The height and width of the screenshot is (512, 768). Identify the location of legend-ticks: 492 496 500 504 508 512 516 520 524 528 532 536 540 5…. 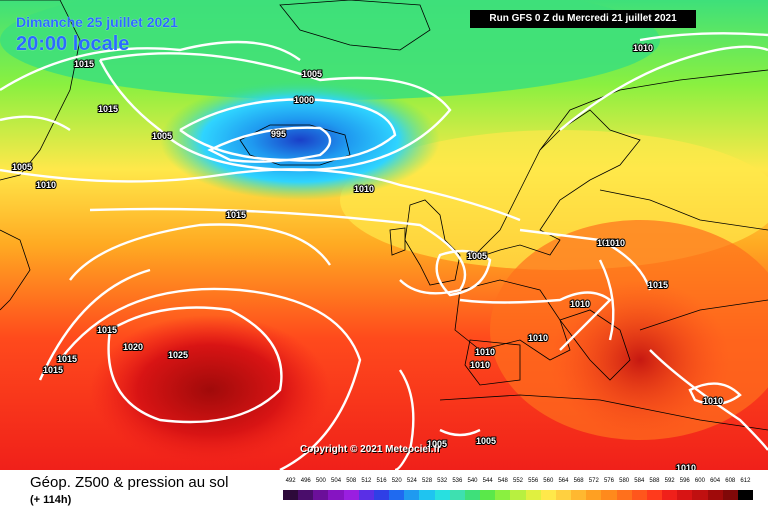
(518, 483).